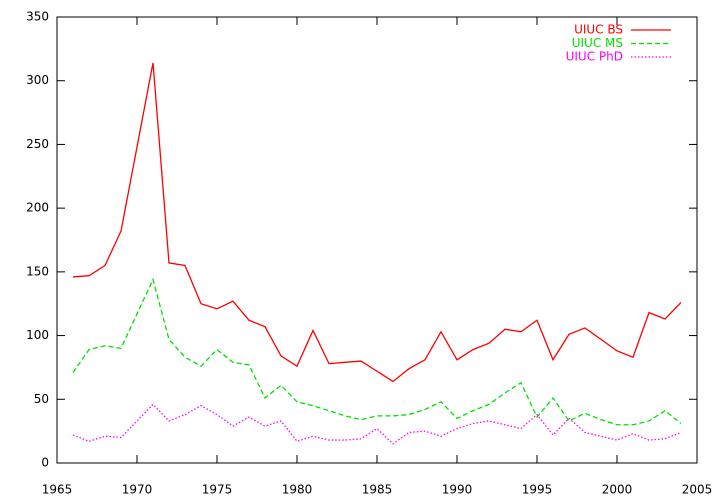  I want to click on y-tick-label: 150, so click(37, 271).